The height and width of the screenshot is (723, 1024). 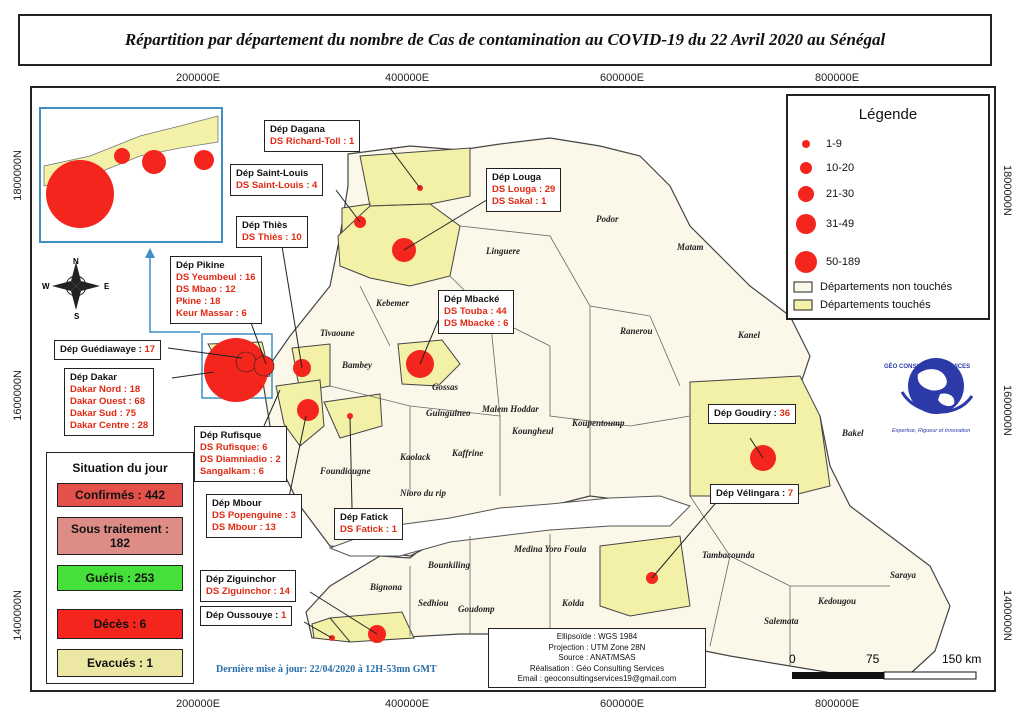 I want to click on circle-pikine, so click(x=264, y=366).